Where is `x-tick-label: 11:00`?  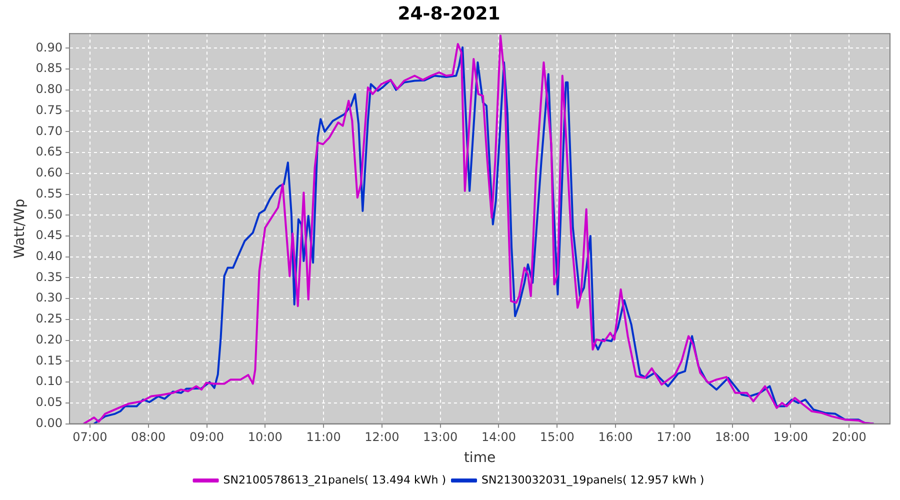 x-tick-label: 11:00 is located at coordinates (323, 437).